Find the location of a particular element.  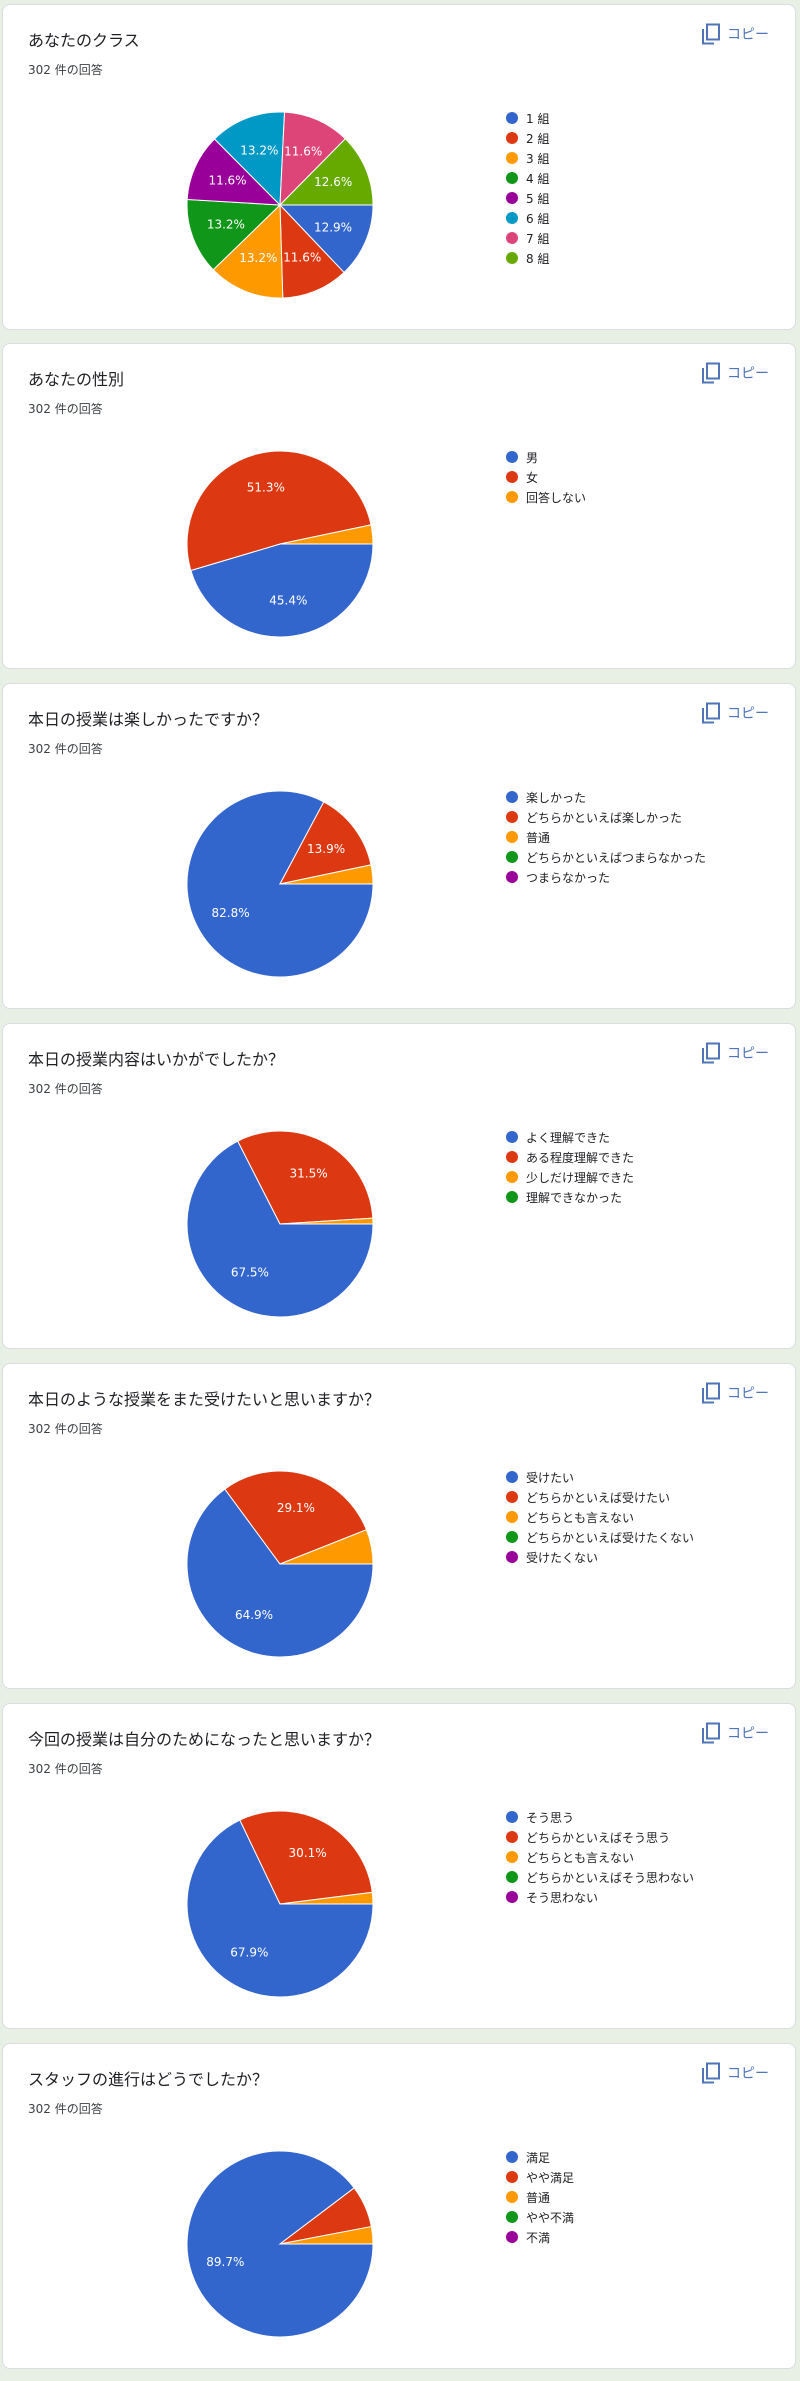

legend-item: 女 is located at coordinates (546, 477).